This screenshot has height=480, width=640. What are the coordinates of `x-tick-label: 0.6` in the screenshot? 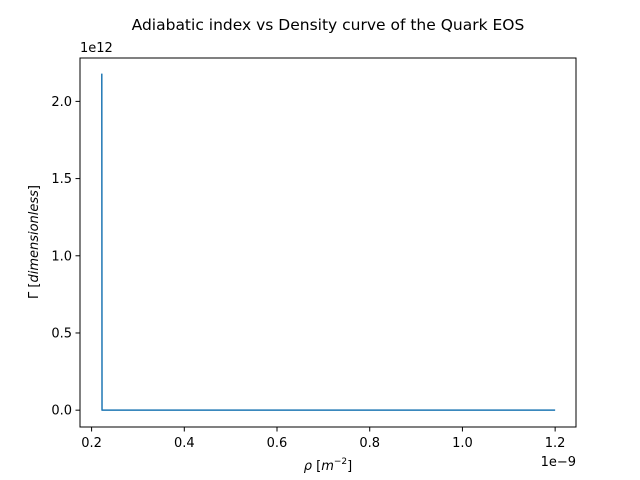 It's located at (277, 443).